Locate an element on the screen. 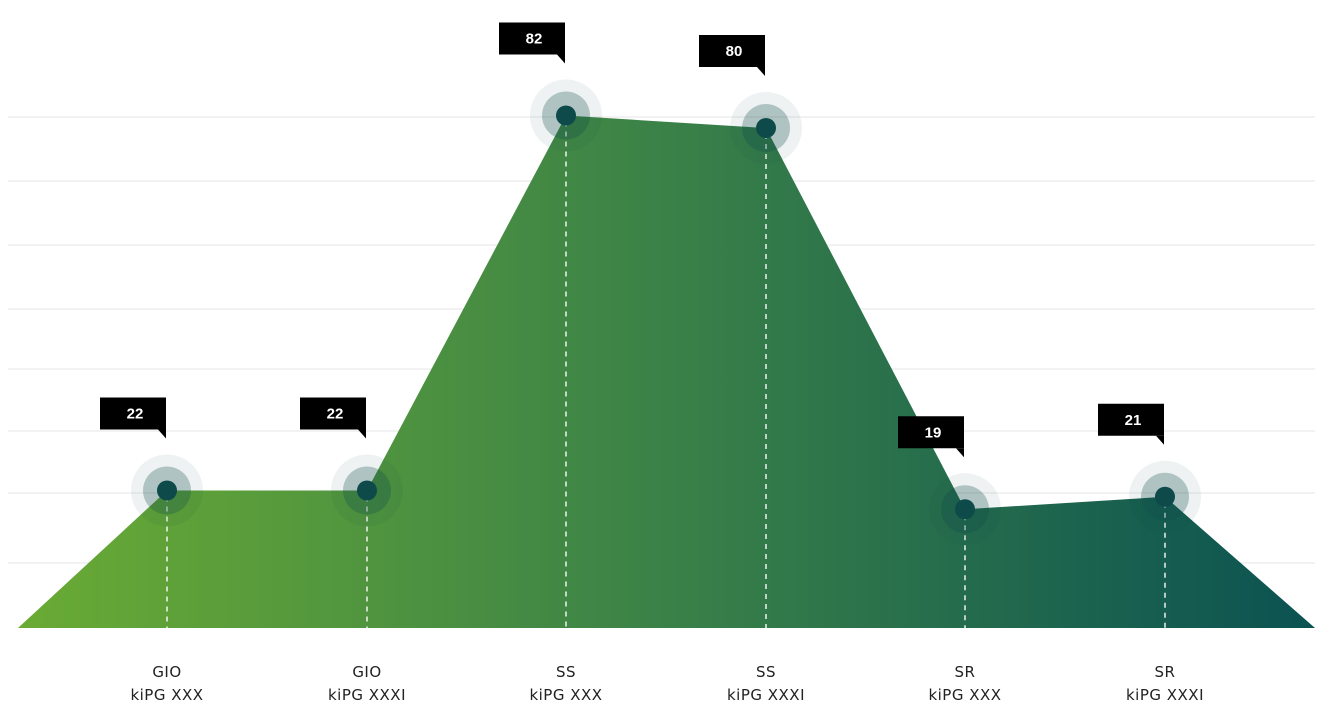  data-label-badge: 82 is located at coordinates (532, 43).